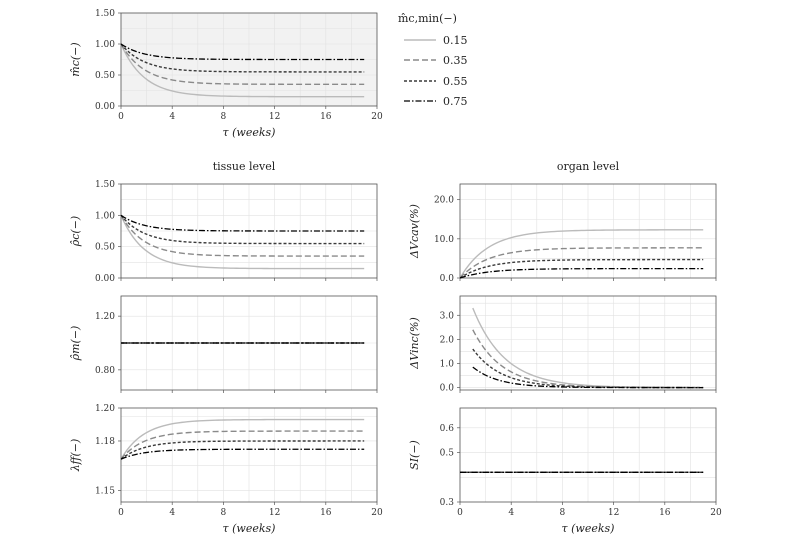  I want to click on y-tick-label-top: 0.00, so click(105, 107).